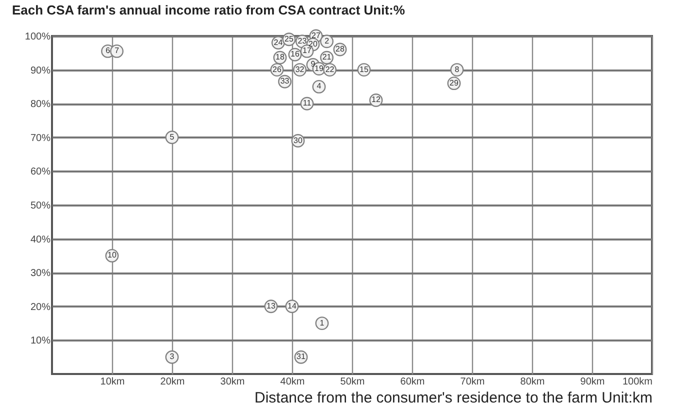 This screenshot has width=688, height=417. What do you see at coordinates (40, 138) in the screenshot?
I see `y-tick-label: 70%` at bounding box center [40, 138].